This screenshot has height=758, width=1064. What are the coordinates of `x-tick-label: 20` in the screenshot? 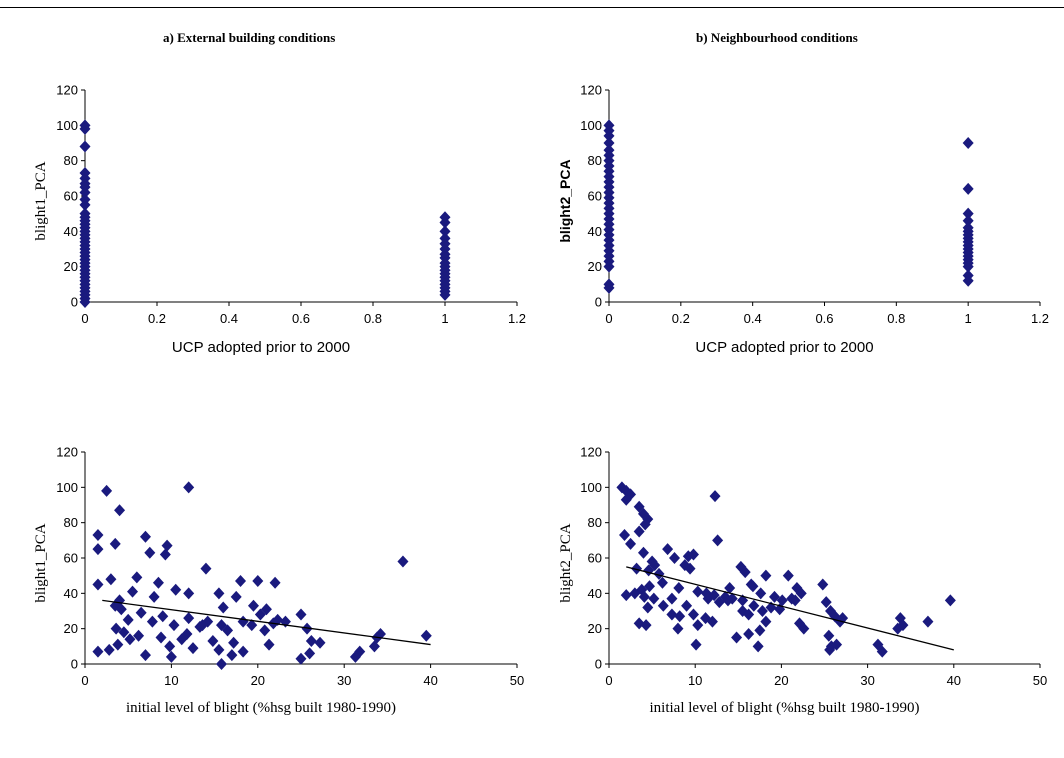 It's located at (781, 680).